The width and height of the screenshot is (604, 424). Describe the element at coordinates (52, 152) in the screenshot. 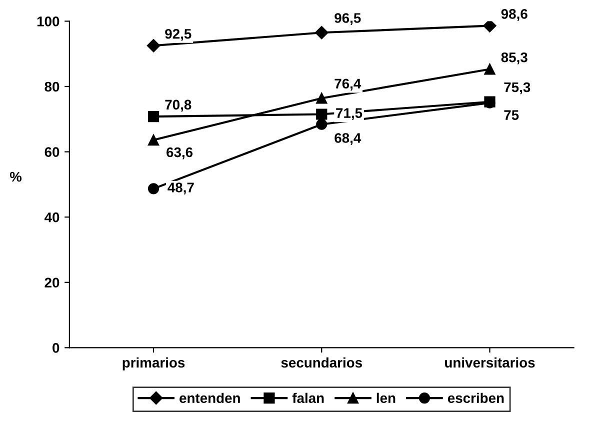

I see `y-tick-label: 60` at that location.